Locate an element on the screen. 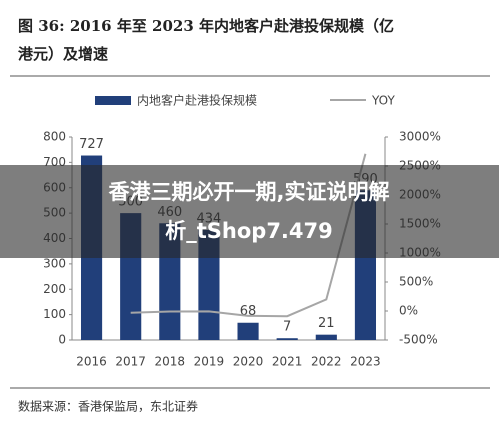 This screenshot has width=499, height=428. overlay-text: 析_tShop7.479 is located at coordinates (249, 231).